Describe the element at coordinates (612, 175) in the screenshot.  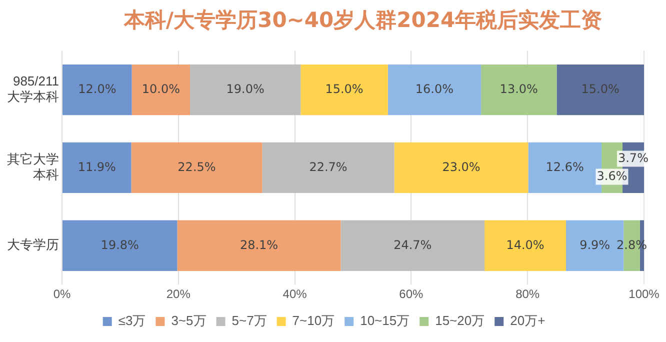
I see `data-label: 3.6%` at that location.